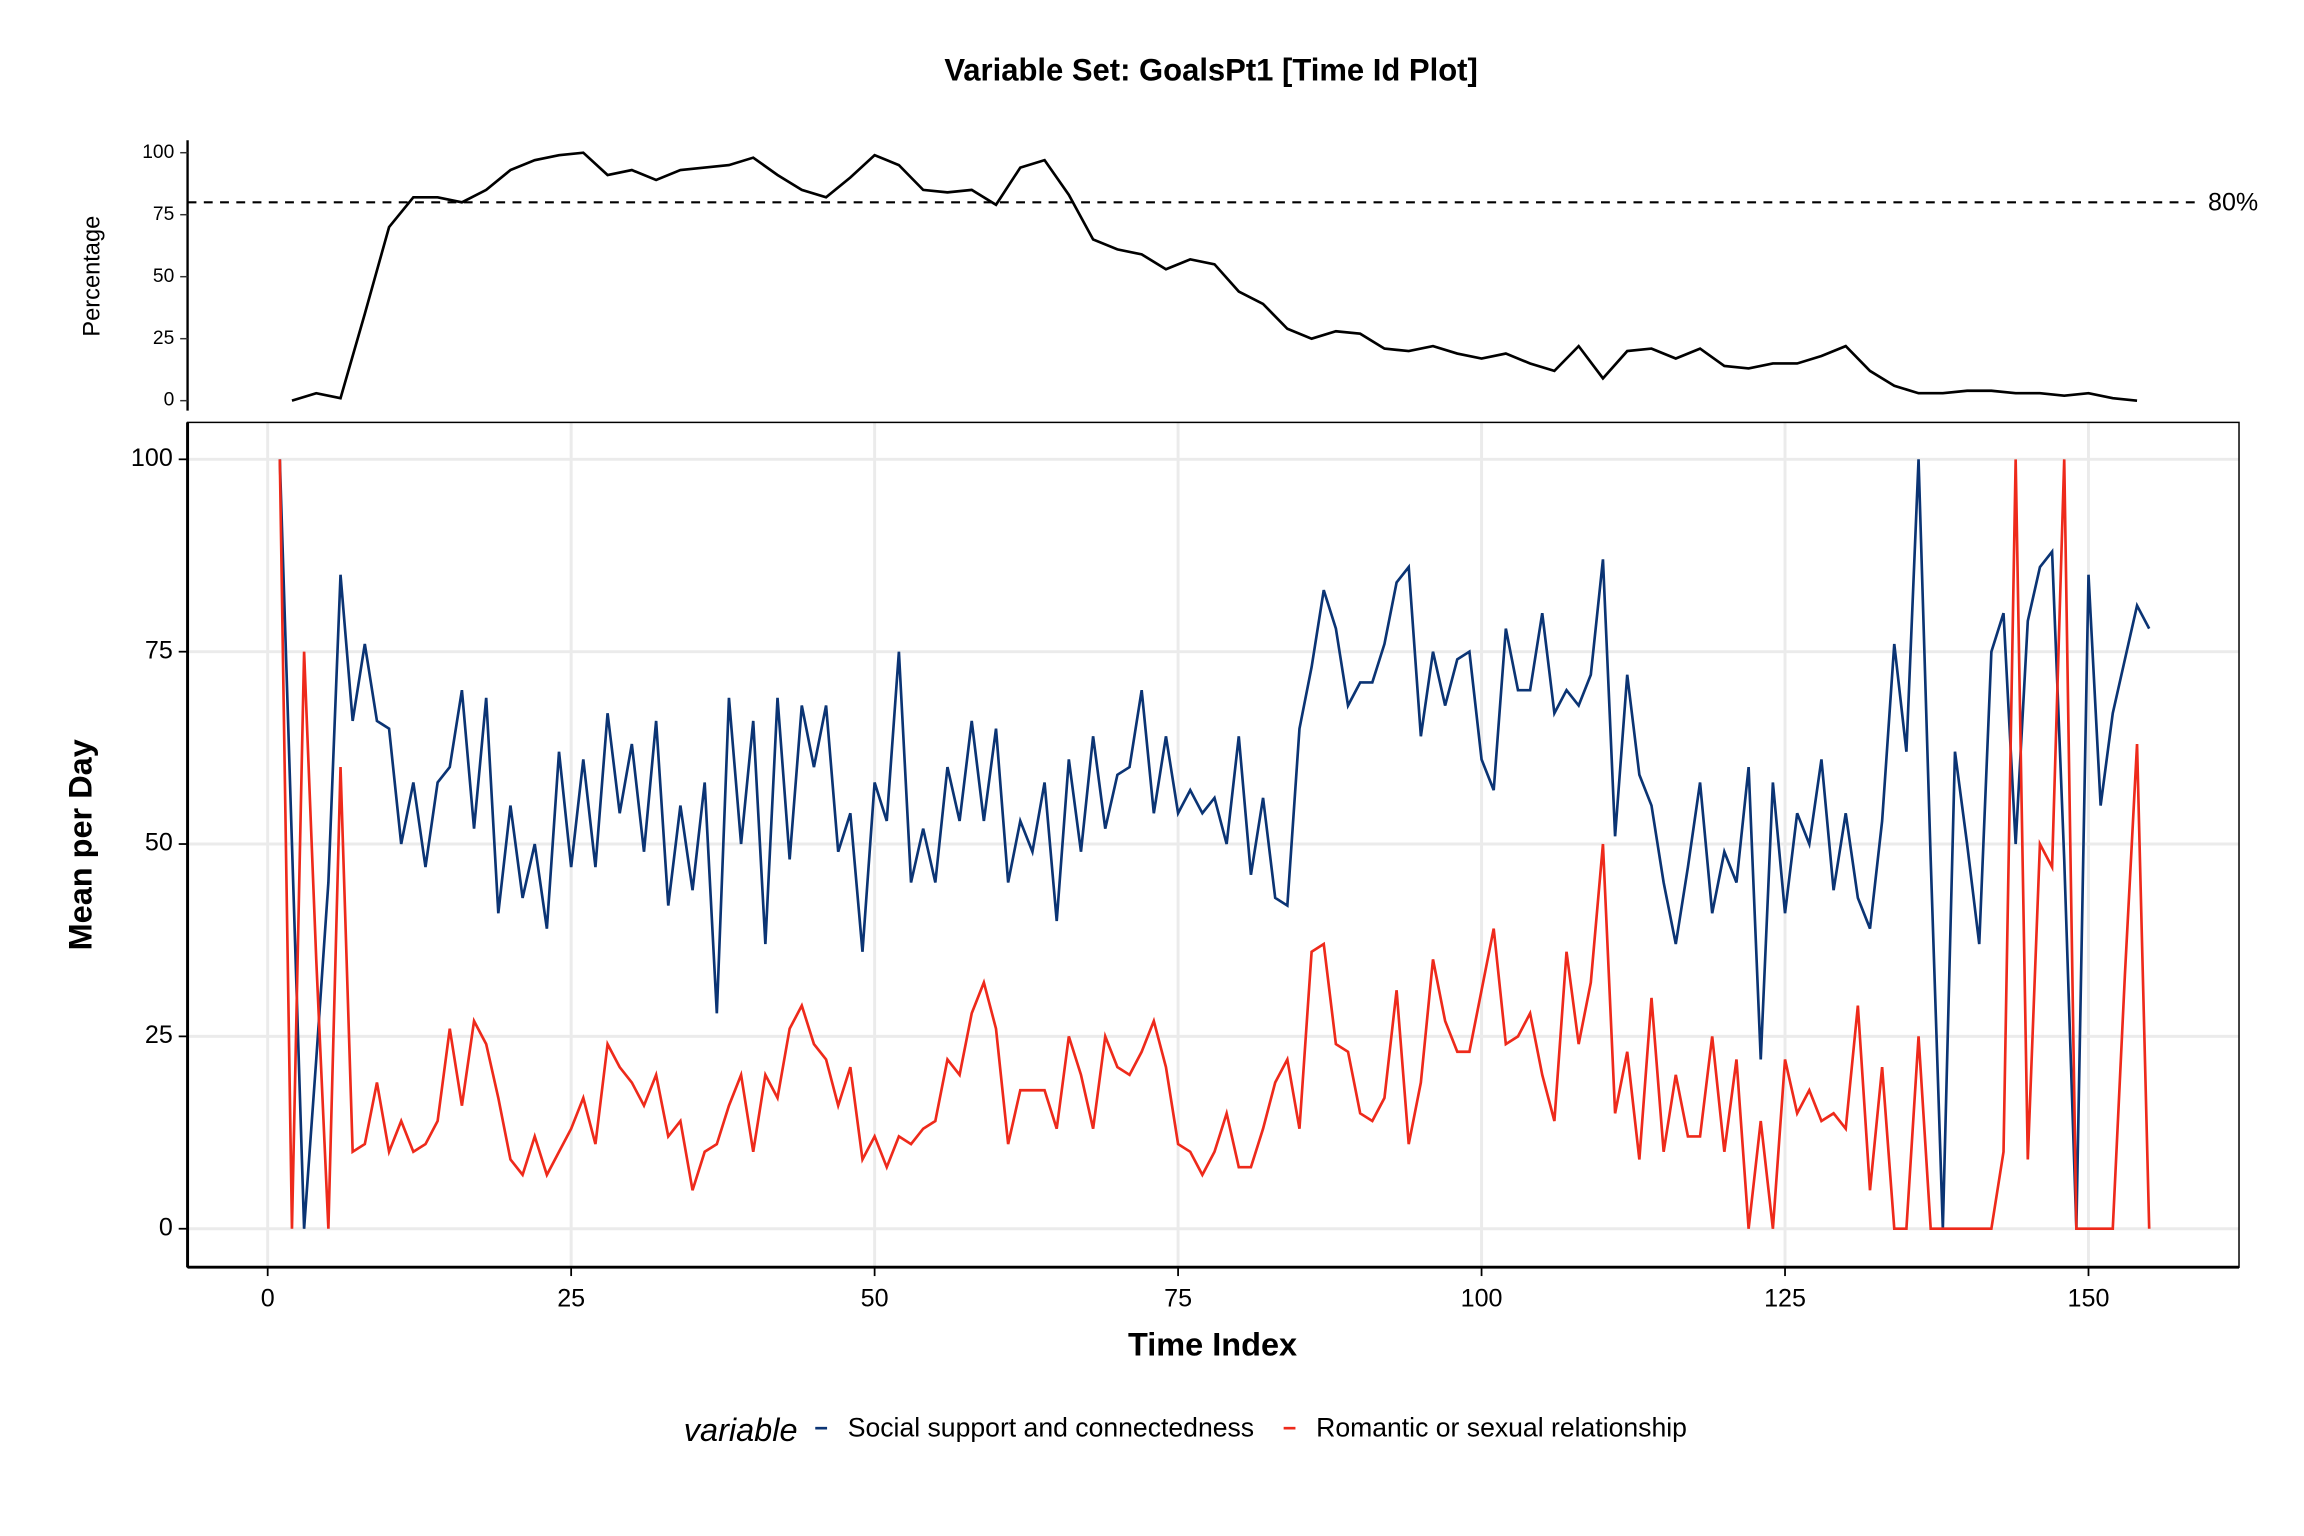 This screenshot has width=2304, height=1536. Describe the element at coordinates (2089, 1298) in the screenshot. I see `x-tick-label: 150` at that location.